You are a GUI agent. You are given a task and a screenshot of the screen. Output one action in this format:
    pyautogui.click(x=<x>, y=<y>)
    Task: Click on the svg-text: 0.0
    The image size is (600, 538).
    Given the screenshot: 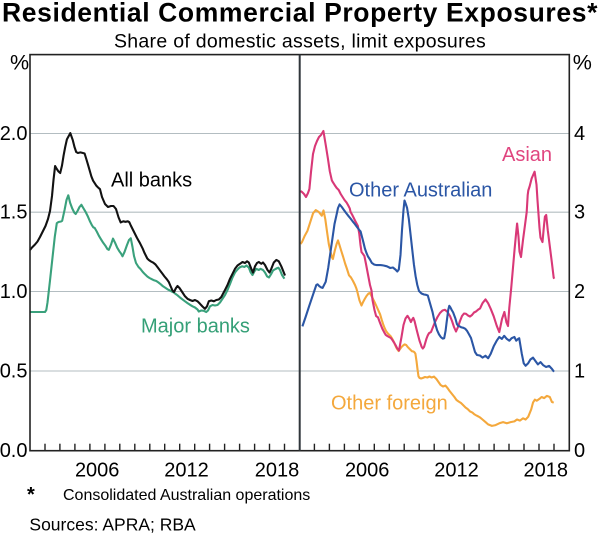 What is the action you would take?
    pyautogui.click(x=14, y=451)
    